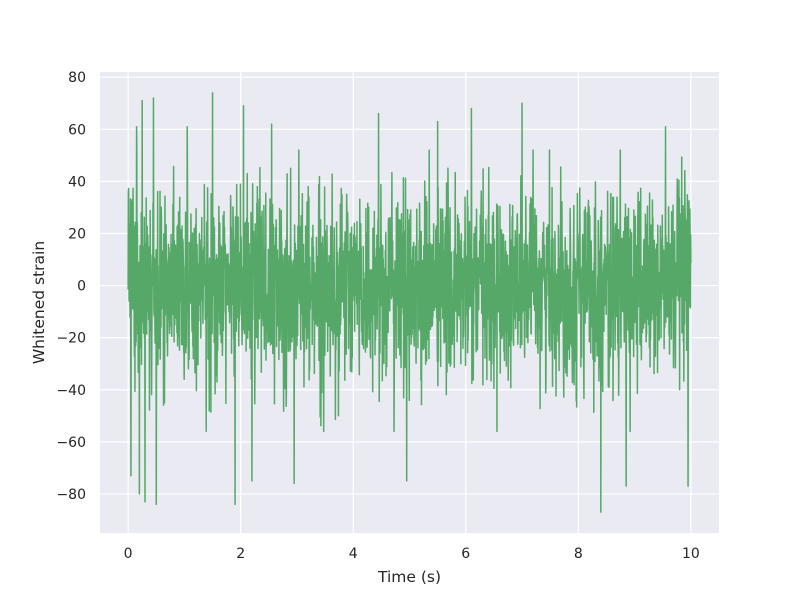 Image resolution: width=800 pixels, height=600 pixels. What do you see at coordinates (71, 443) in the screenshot?
I see `y-tick-label: −60` at bounding box center [71, 443].